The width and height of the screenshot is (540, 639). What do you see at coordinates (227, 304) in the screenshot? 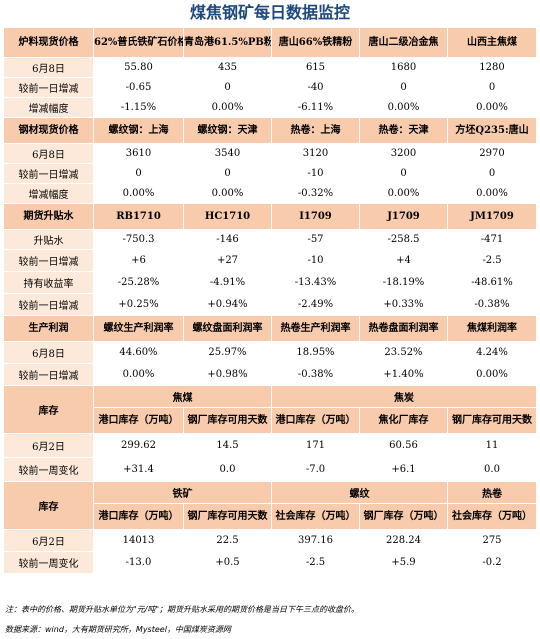
I see `table-cell: +0.94%` at bounding box center [227, 304].